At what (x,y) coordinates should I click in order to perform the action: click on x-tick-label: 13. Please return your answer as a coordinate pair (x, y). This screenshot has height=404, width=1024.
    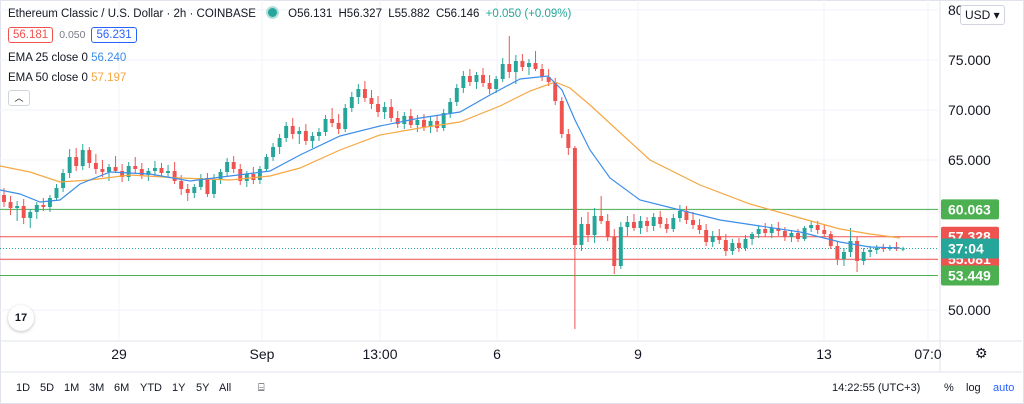
    Looking at the image, I should click on (824, 354).